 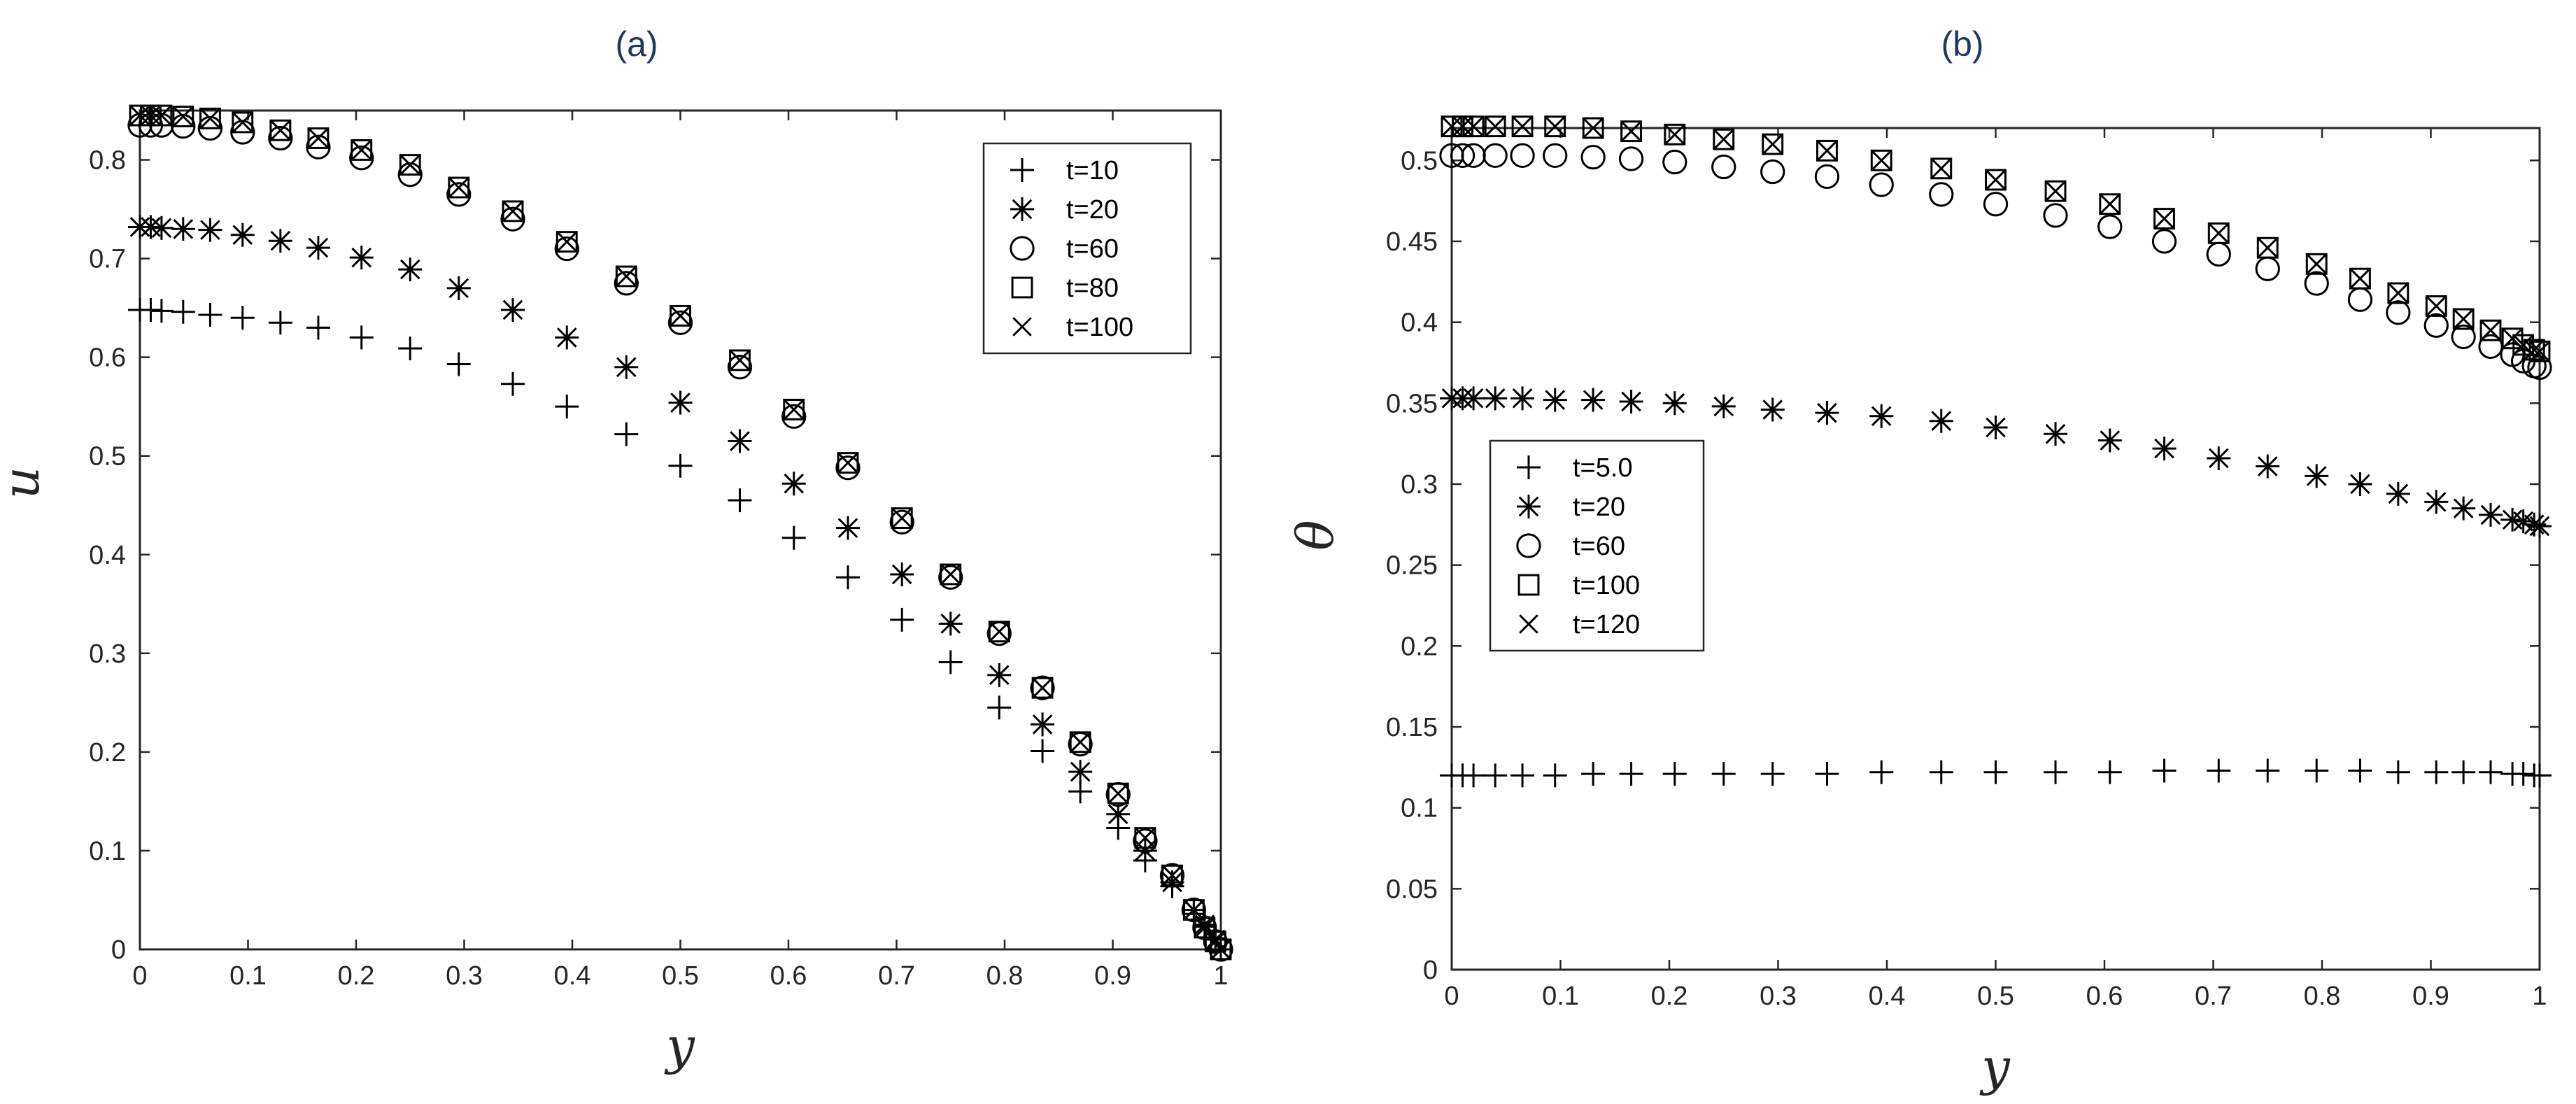 What do you see at coordinates (108, 161) in the screenshot?
I see `y-tick-label: 0.8` at bounding box center [108, 161].